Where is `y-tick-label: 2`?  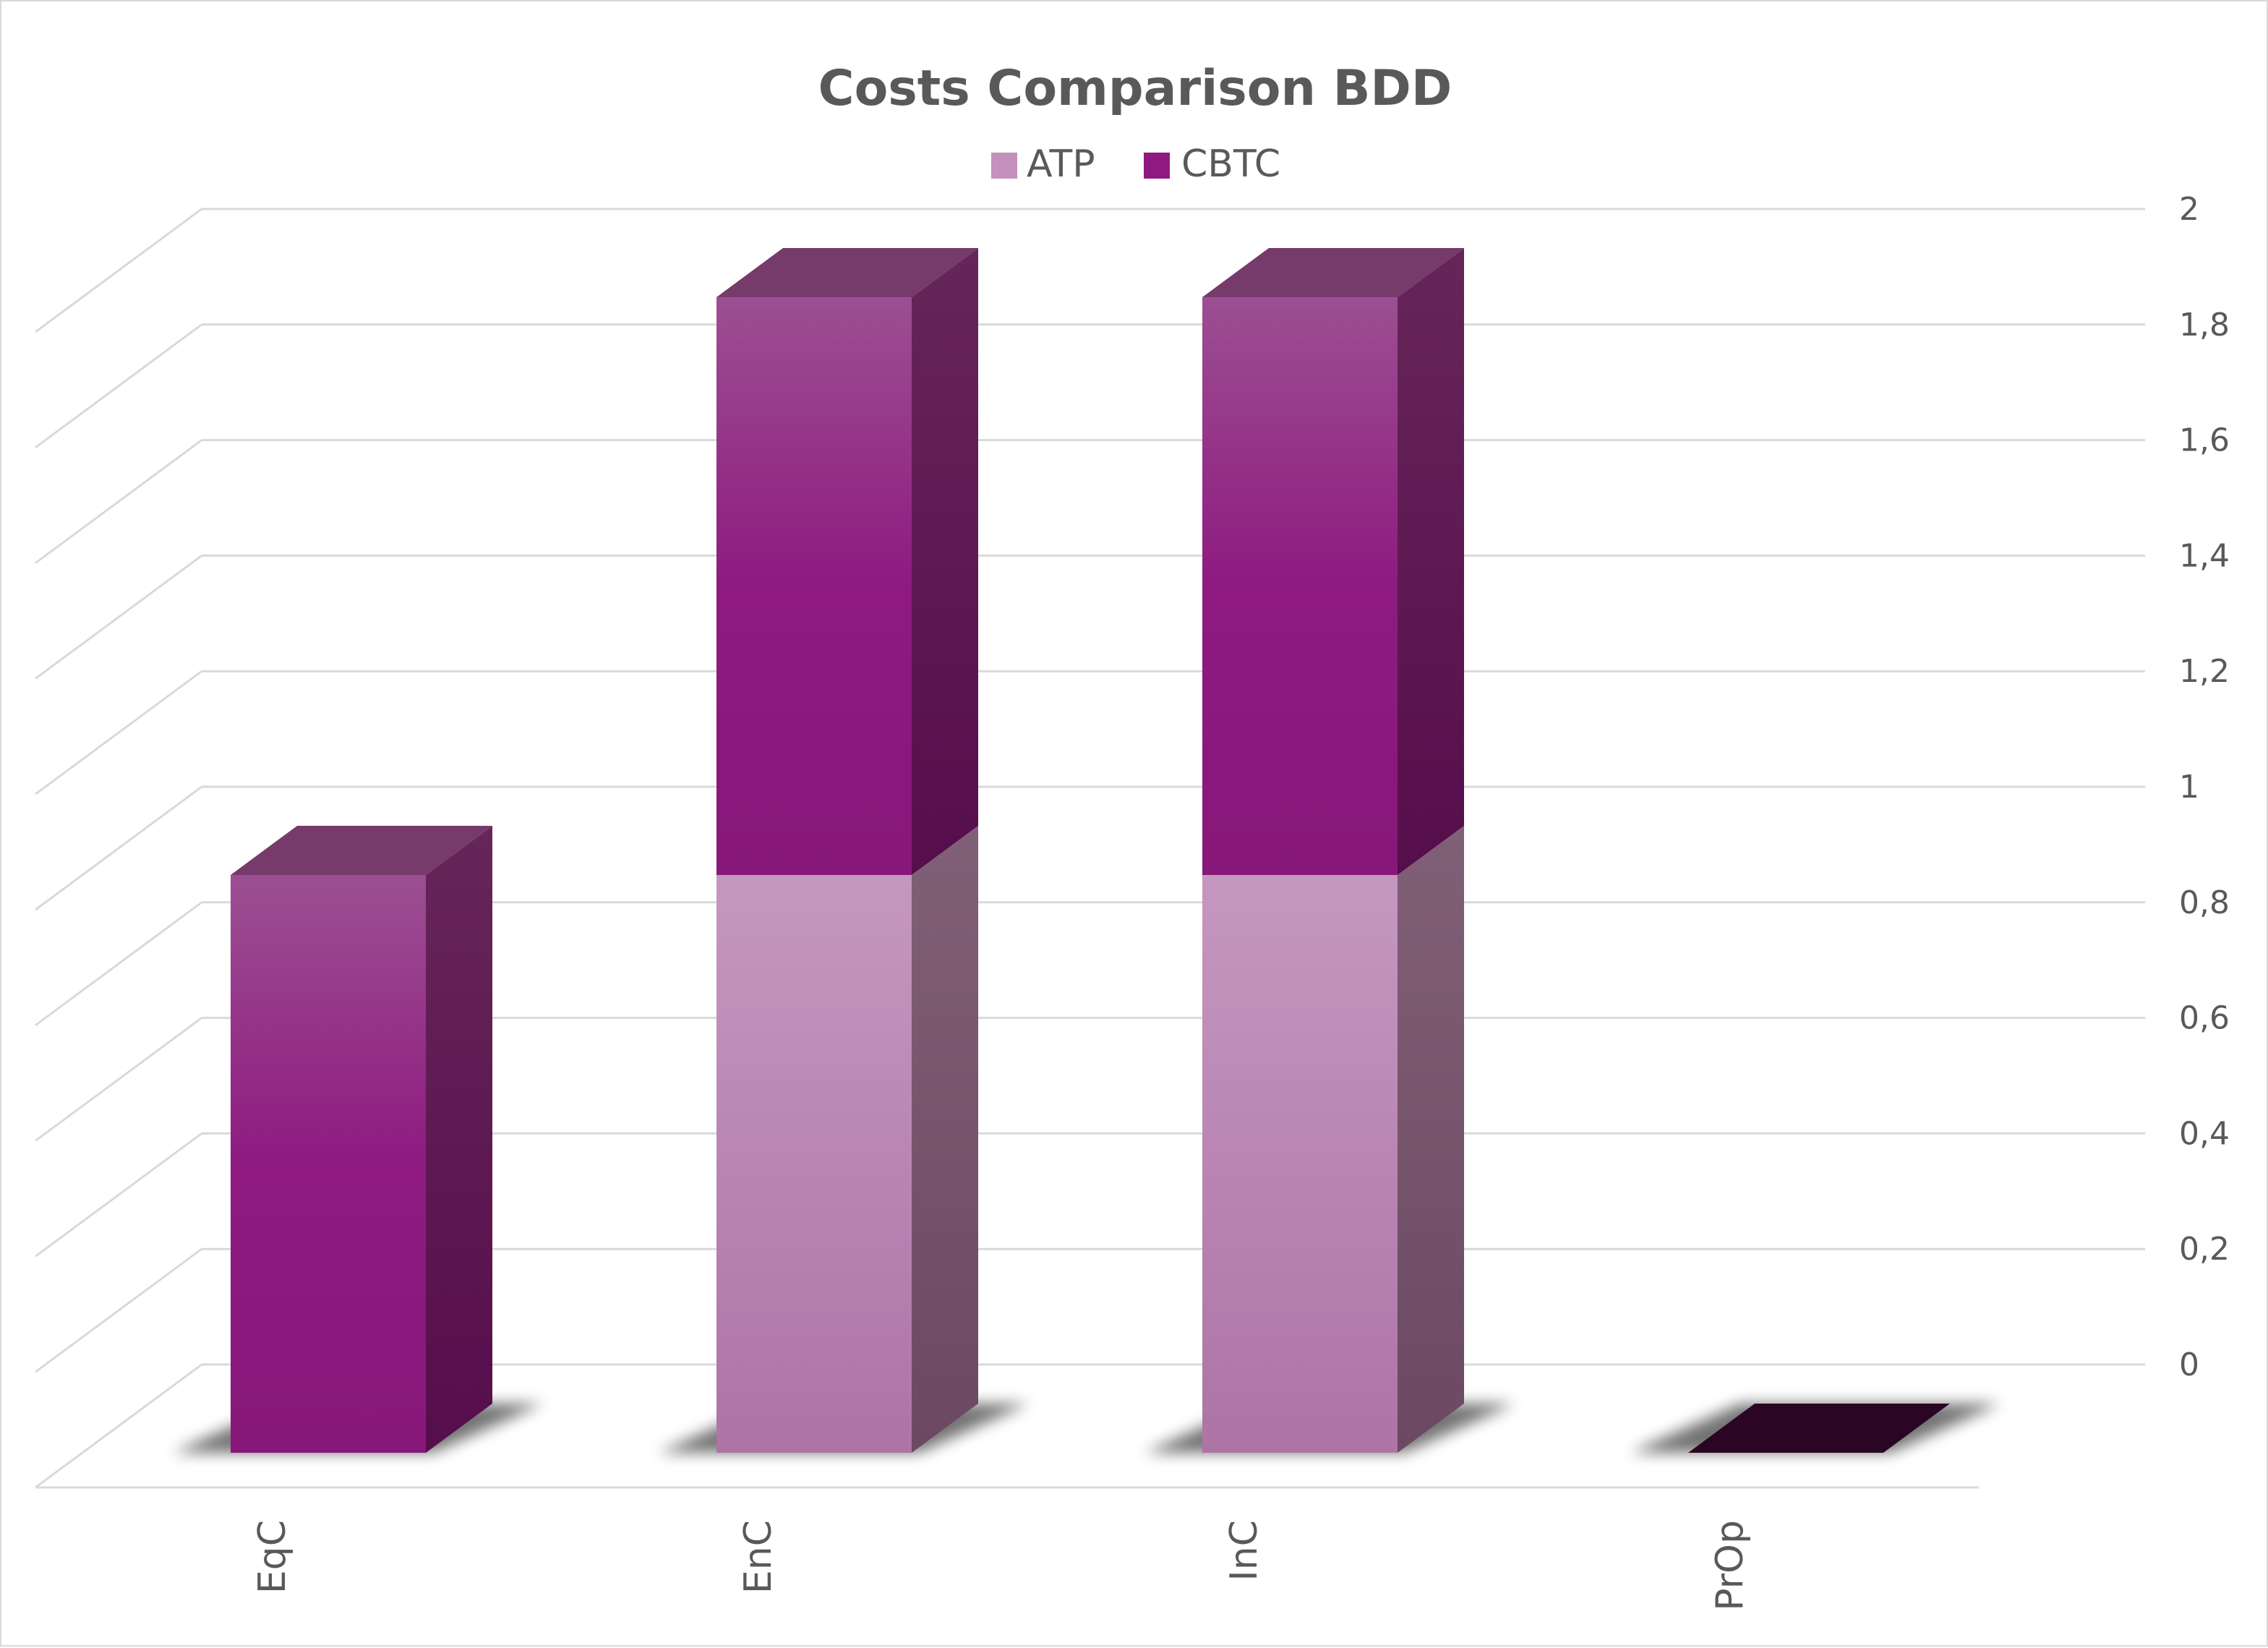
y-tick-label: 2 is located at coordinates (2189, 209).